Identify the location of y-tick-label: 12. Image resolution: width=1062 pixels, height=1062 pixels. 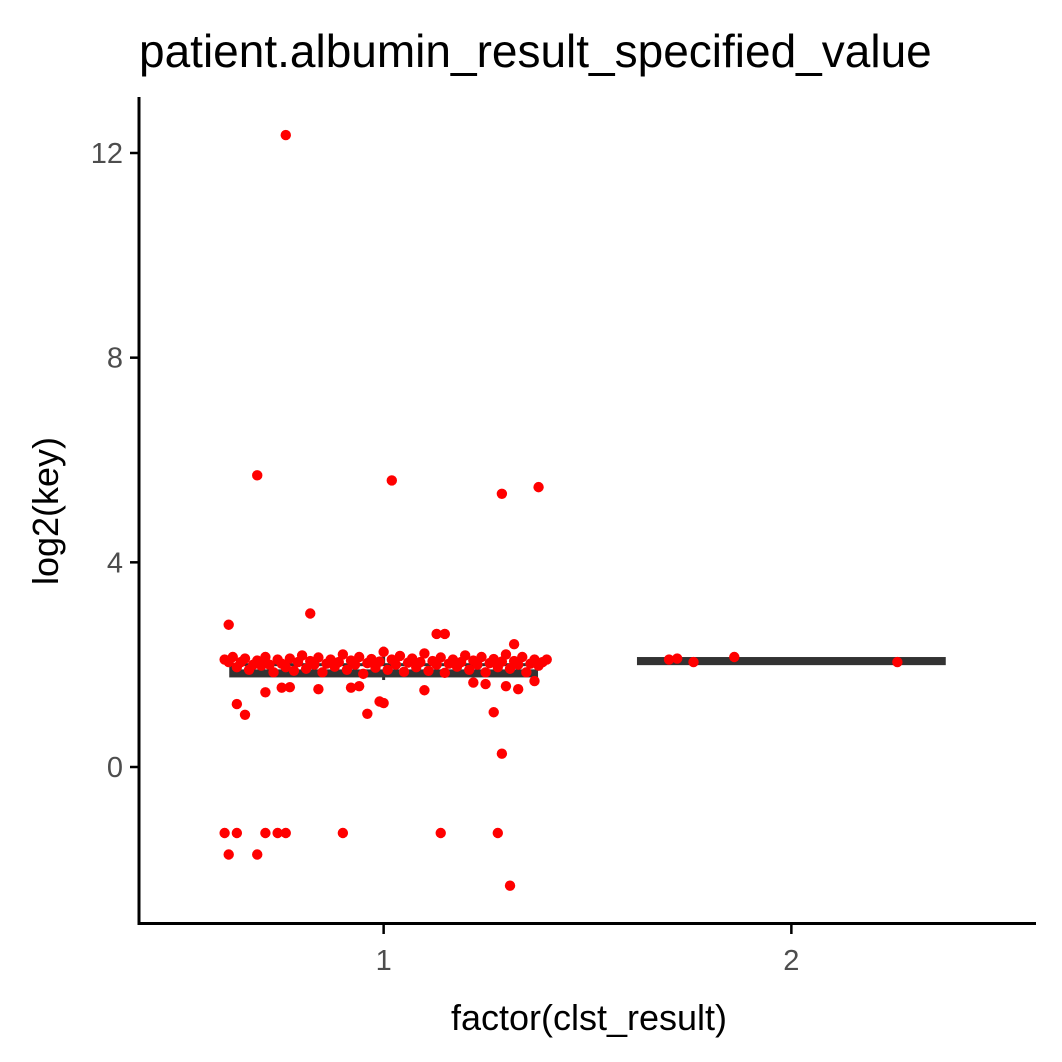
(107, 154).